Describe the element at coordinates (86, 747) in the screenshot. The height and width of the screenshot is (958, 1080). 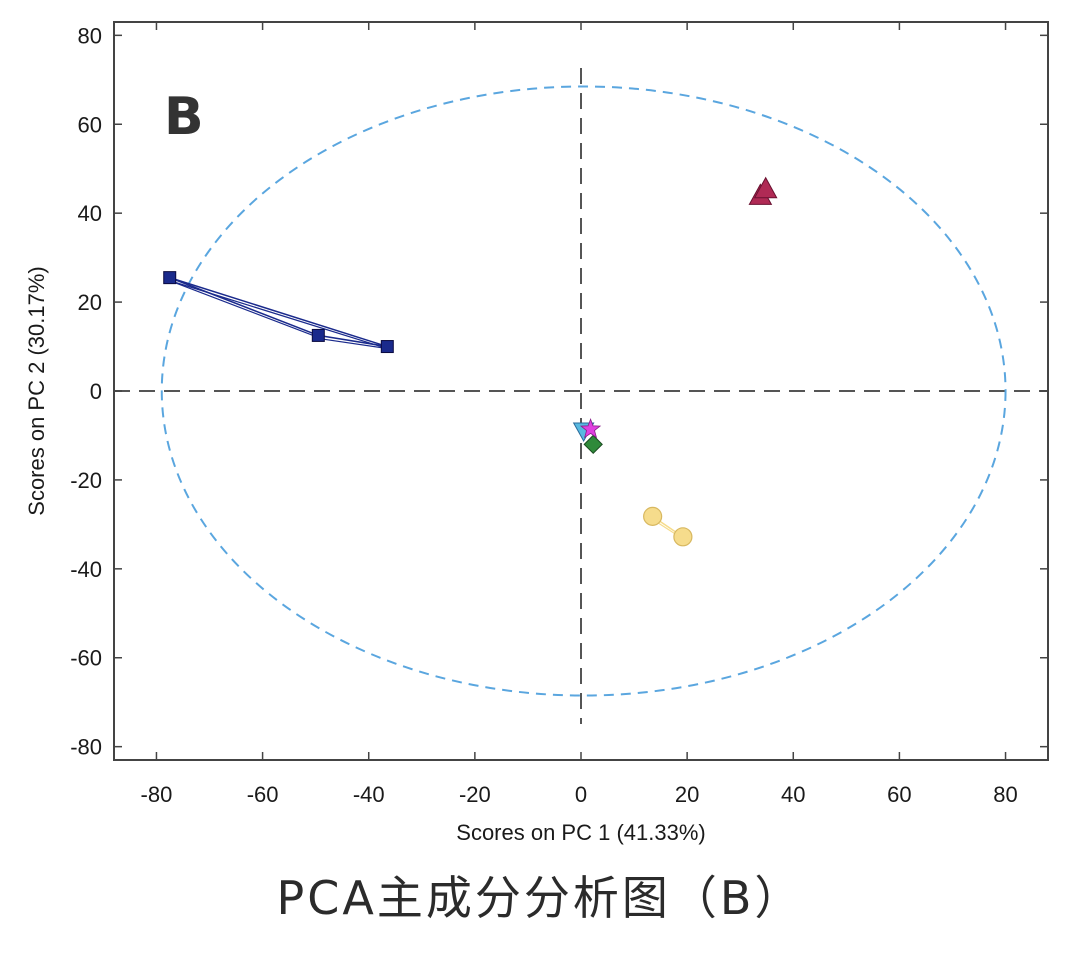
I see `y-tick-label: -80` at that location.